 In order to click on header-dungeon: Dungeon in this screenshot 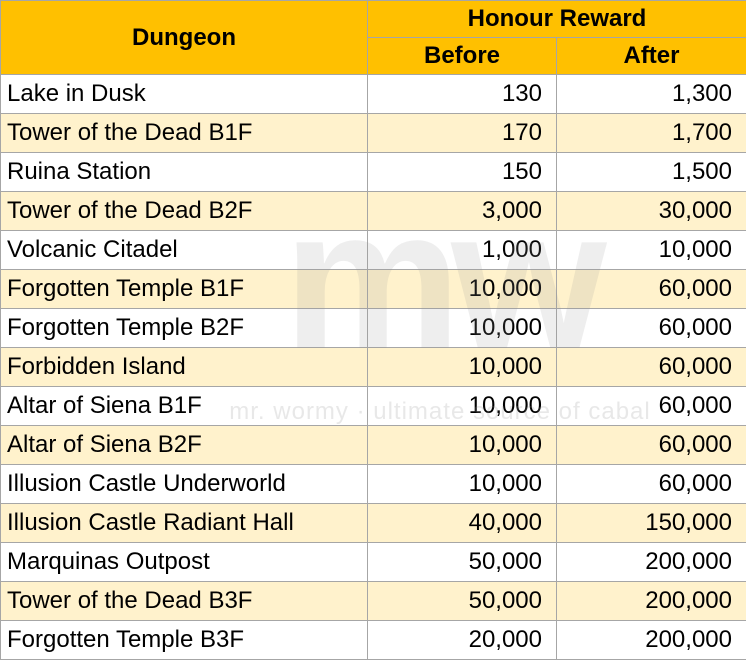, I will do `click(184, 38)`.